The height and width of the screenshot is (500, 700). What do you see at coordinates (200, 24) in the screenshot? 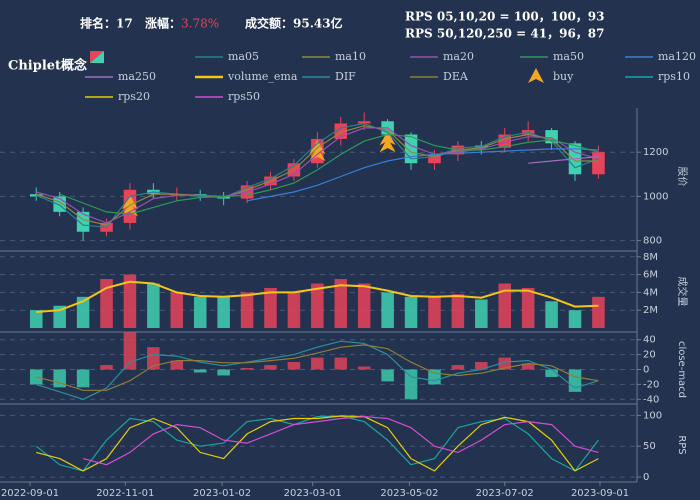
I see `change-value: 3.78%` at bounding box center [200, 24].